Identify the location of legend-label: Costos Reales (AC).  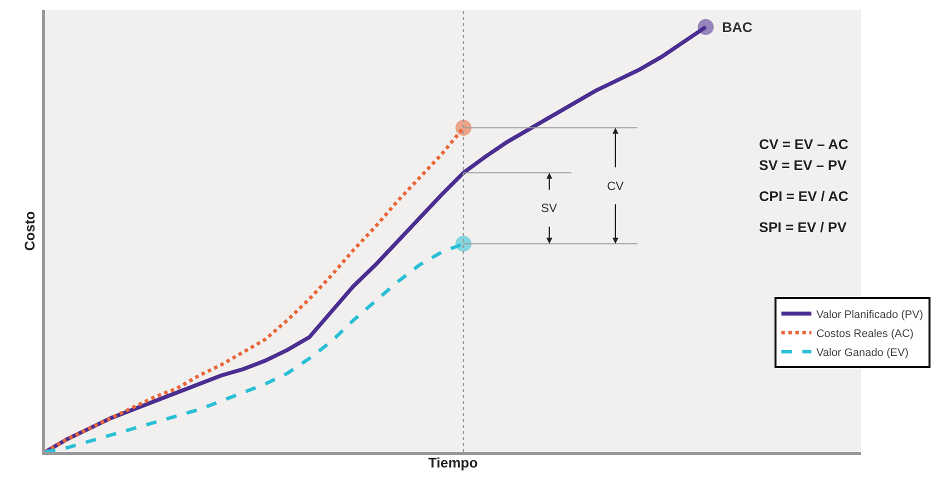
(865, 334).